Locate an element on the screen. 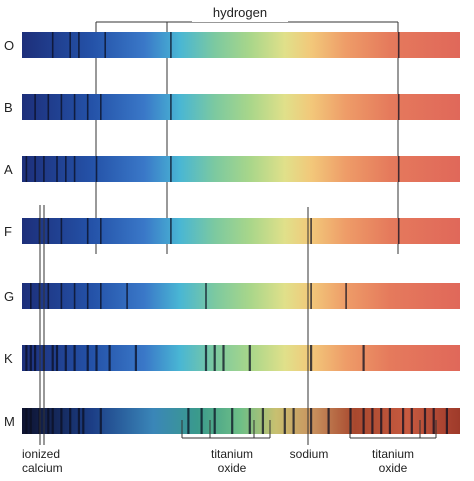 The image size is (474, 481). spectrum-row-b: B is located at coordinates (232, 107).